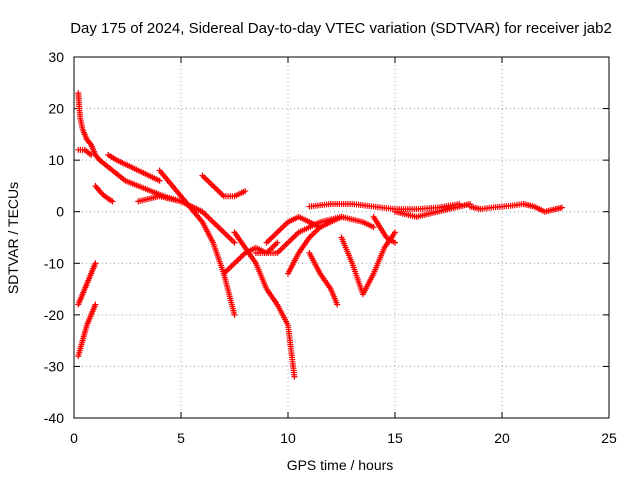 This screenshot has width=640, height=480. I want to click on y-tick-label: -30, so click(54, 366).